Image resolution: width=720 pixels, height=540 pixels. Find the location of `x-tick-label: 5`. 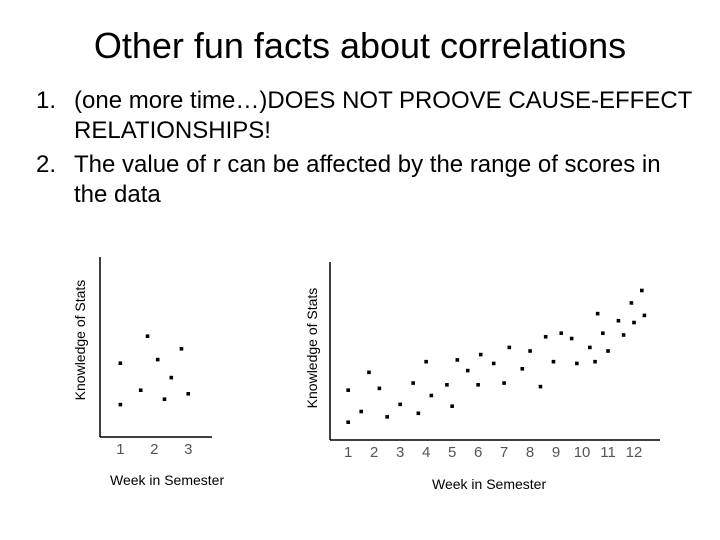

x-tick-label: 5 is located at coordinates (452, 452).